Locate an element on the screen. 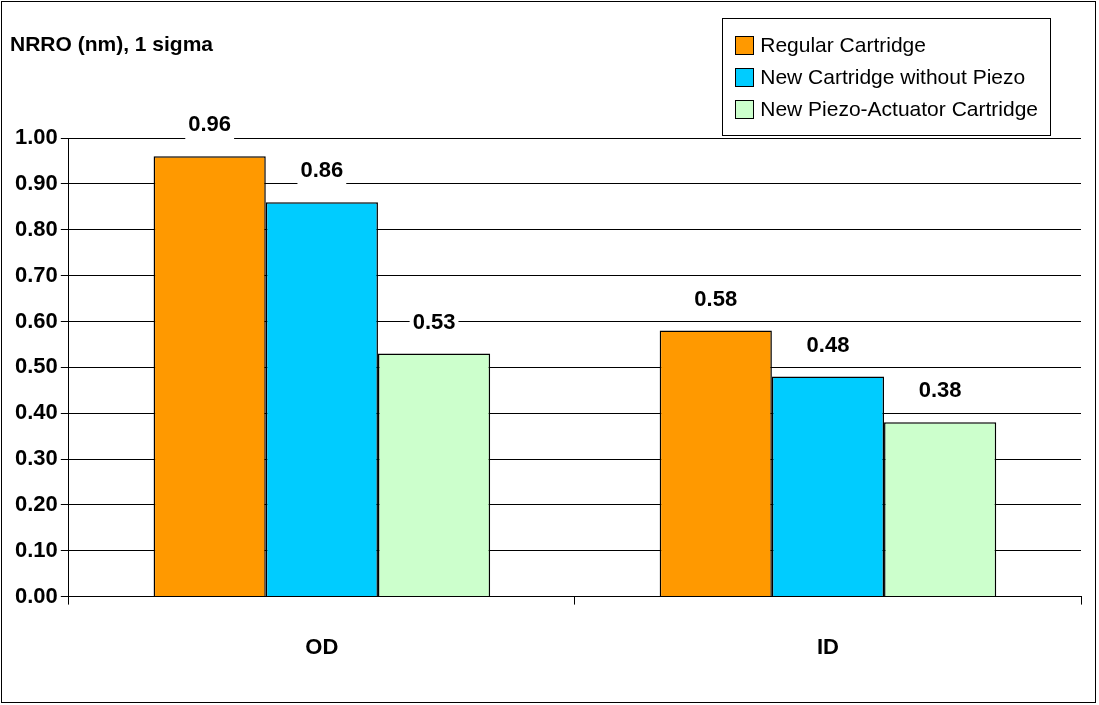 The height and width of the screenshot is (705, 1099). y-tick-label: 0.90 is located at coordinates (36, 182).